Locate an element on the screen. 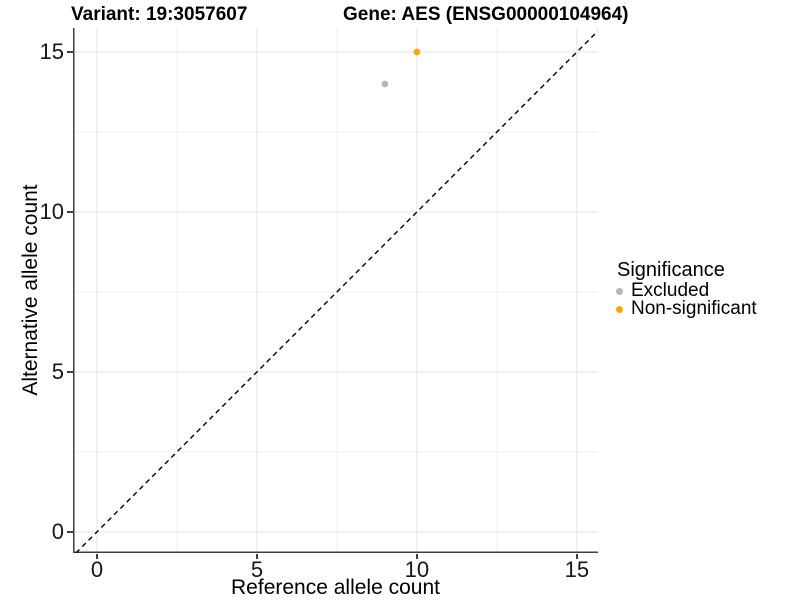  y-tick-label: 0 is located at coordinates (57, 531).